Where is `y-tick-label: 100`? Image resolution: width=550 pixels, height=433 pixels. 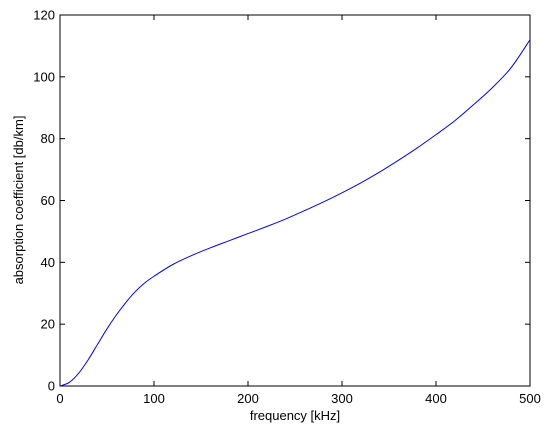
y-tick-label: 100 is located at coordinates (44, 76).